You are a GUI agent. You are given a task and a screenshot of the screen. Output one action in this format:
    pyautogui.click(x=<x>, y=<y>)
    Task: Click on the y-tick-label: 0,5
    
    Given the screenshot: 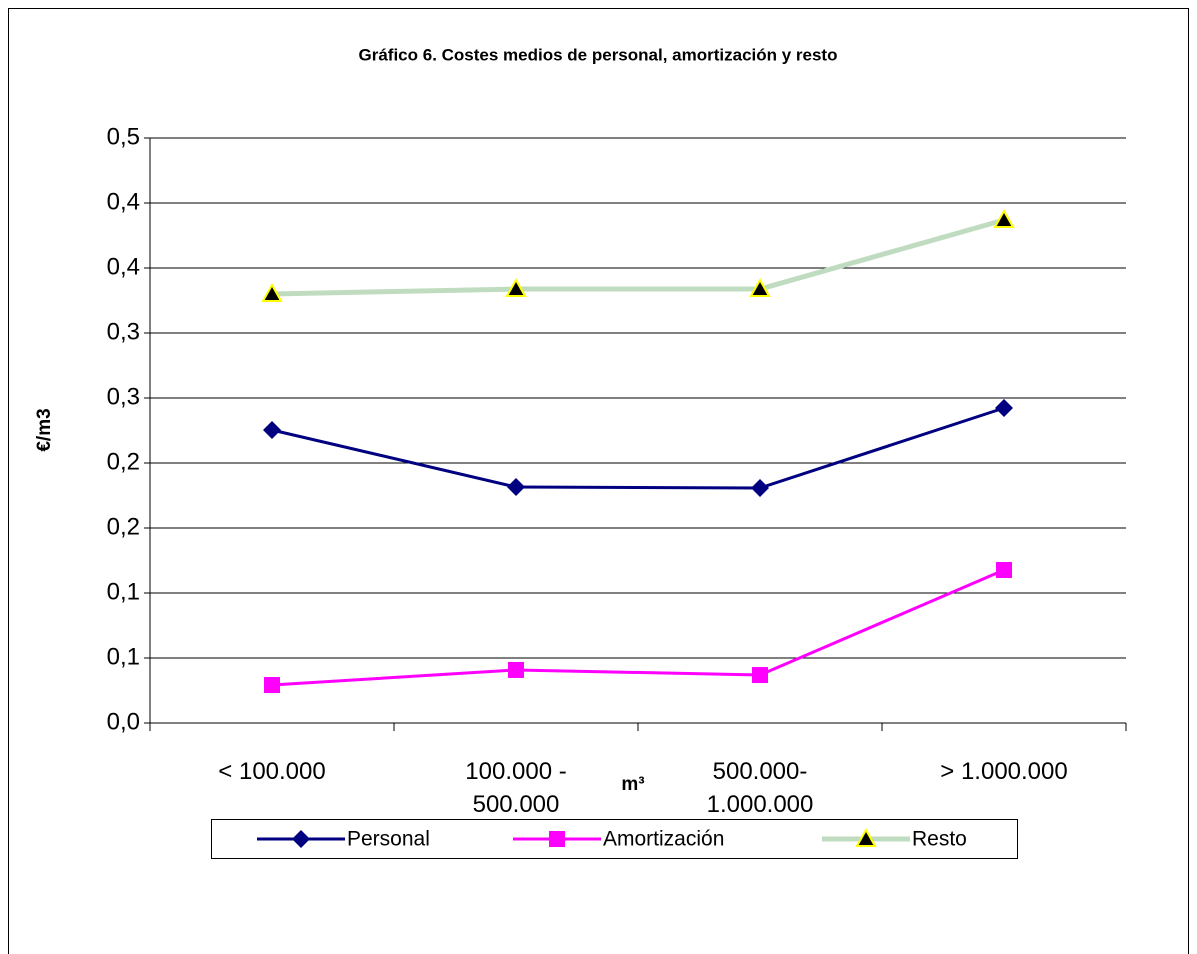 What is the action you would take?
    pyautogui.click(x=123, y=136)
    